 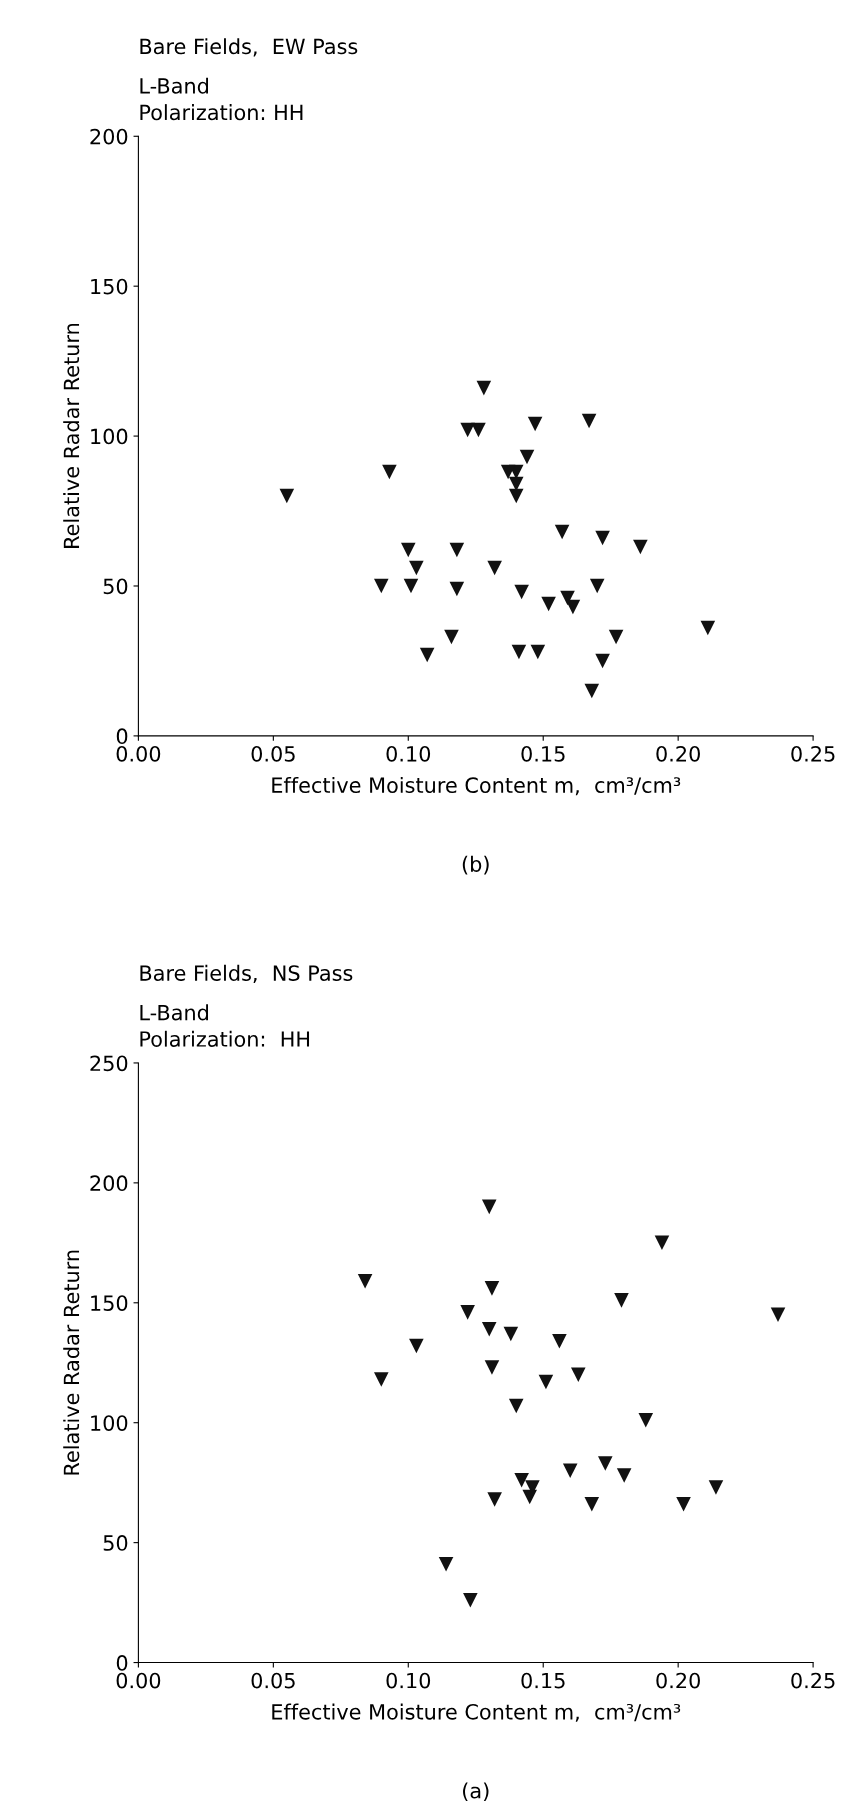 What do you see at coordinates (476, 1792) in the screenshot?
I see `text: (a)` at bounding box center [476, 1792].